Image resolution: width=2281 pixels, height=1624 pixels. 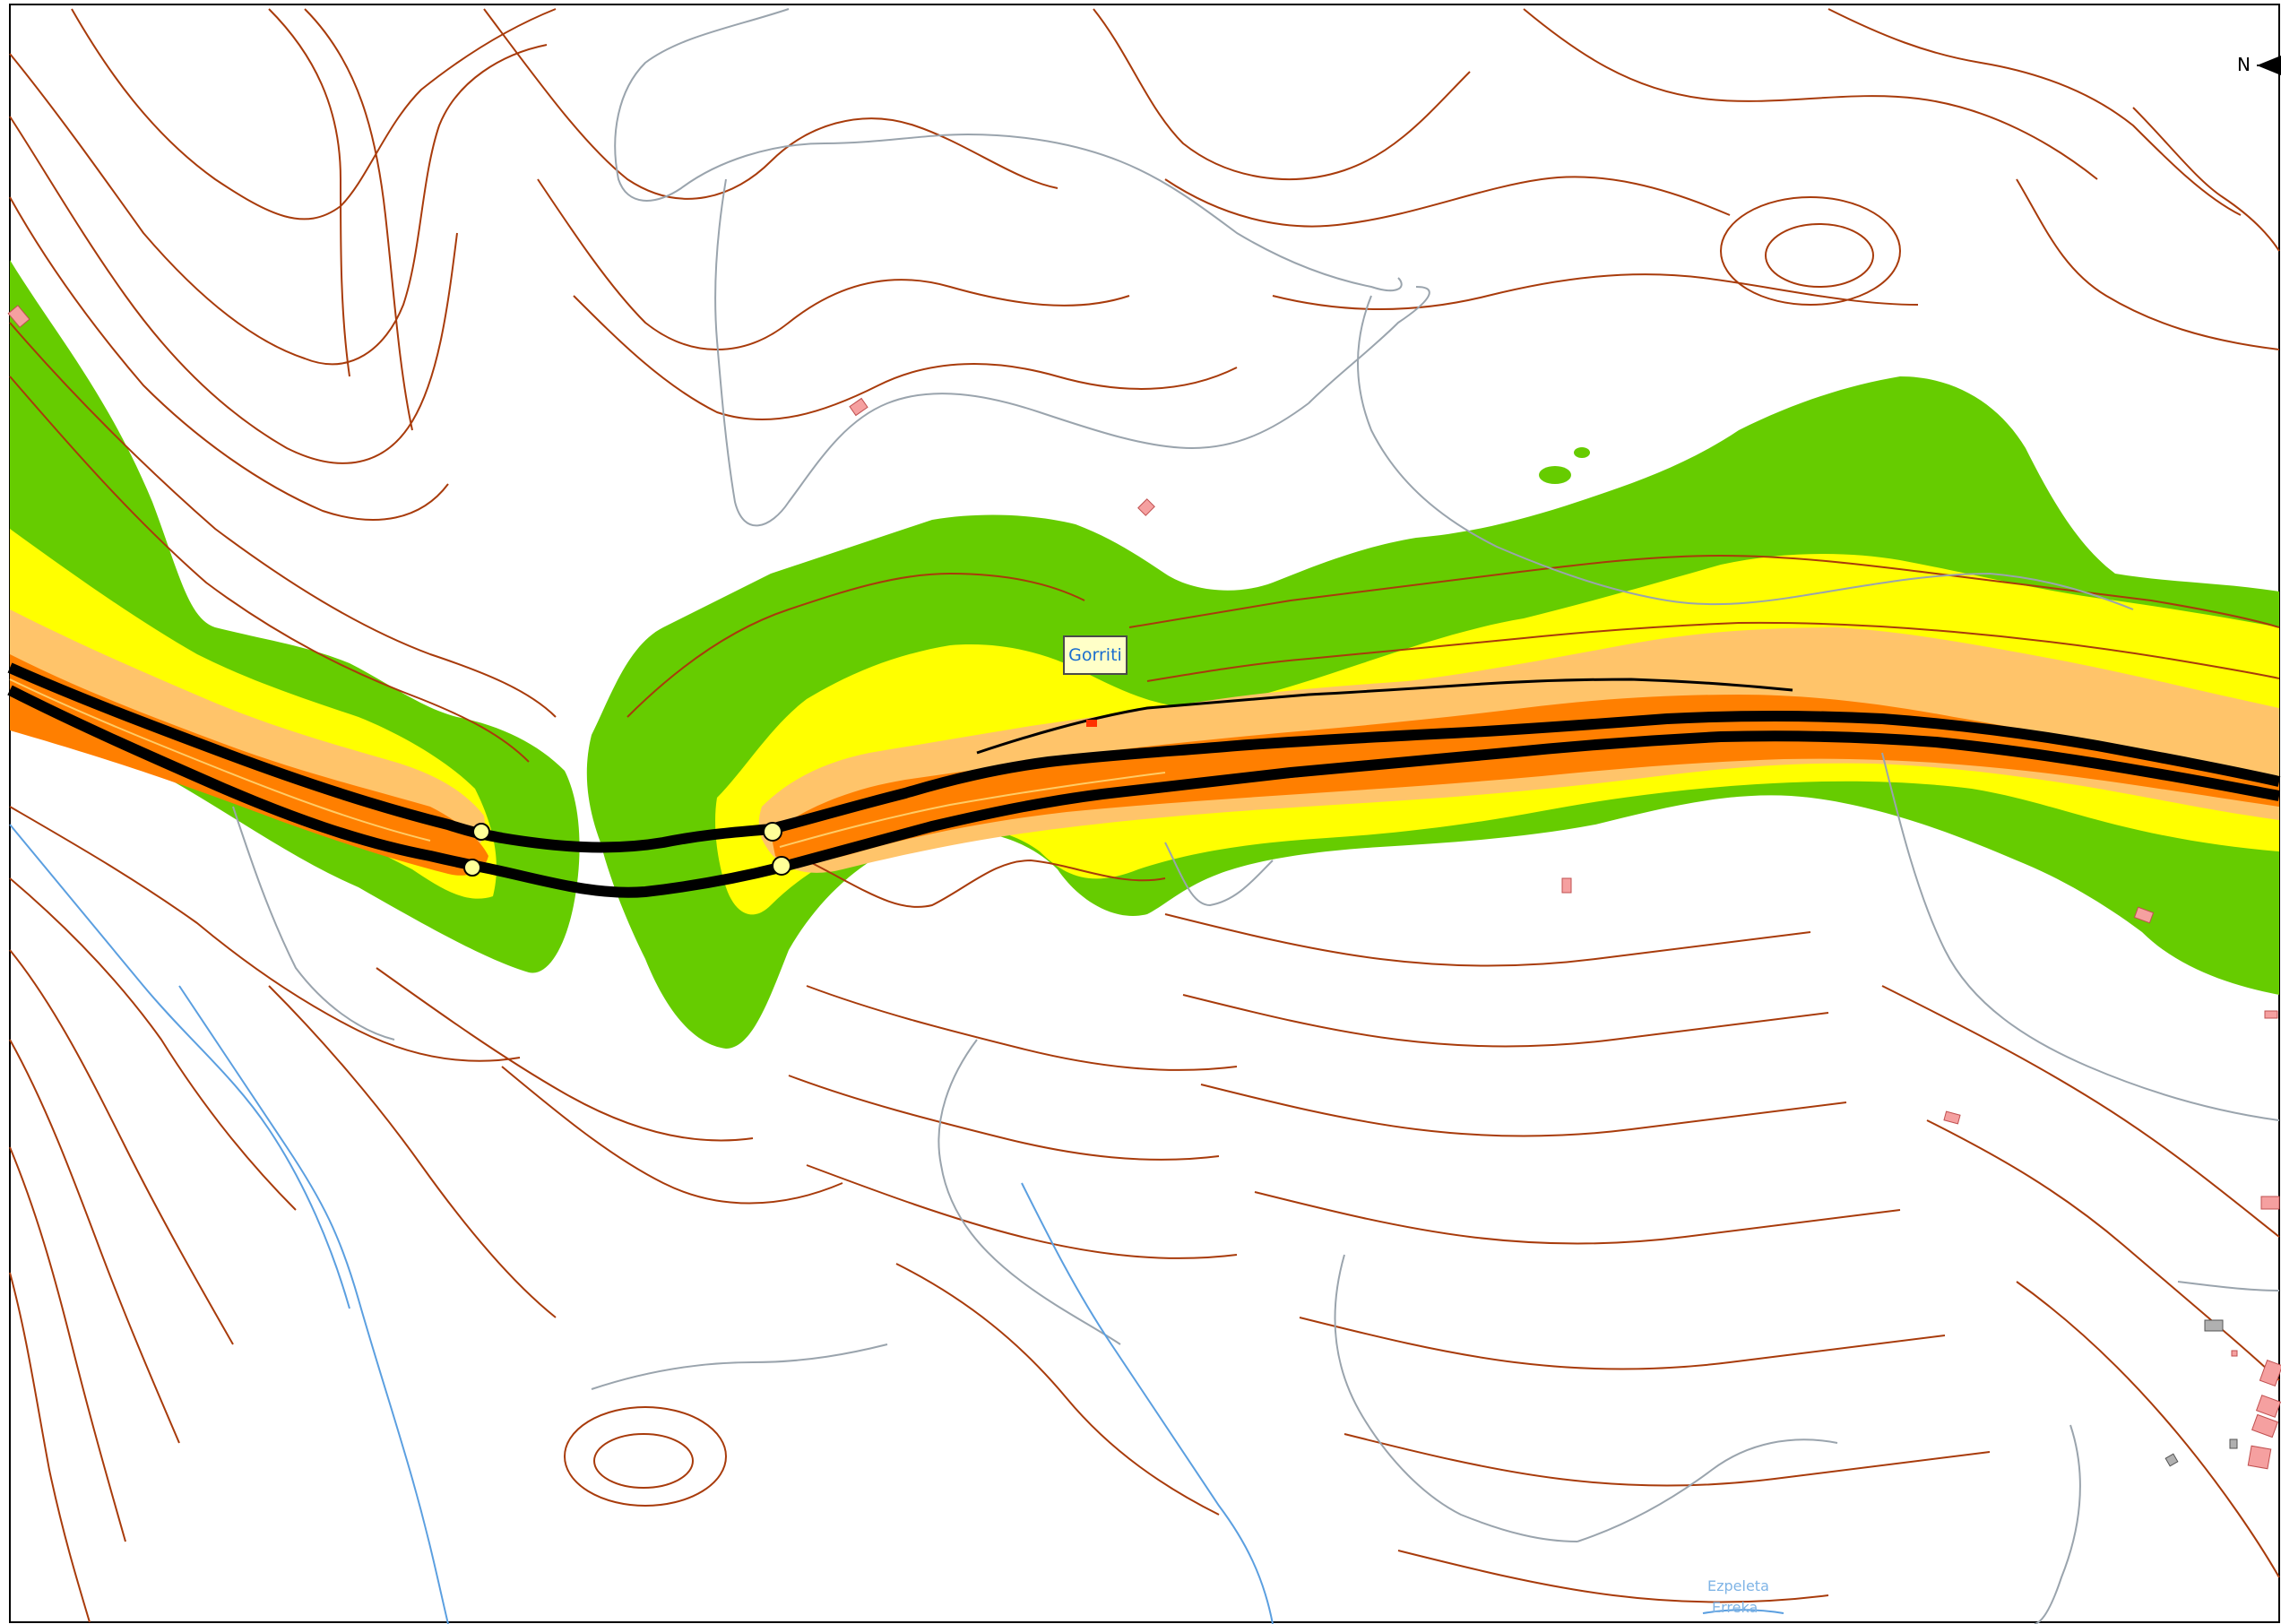 I want to click on north-arrow-icon, so click(x=2269, y=65).